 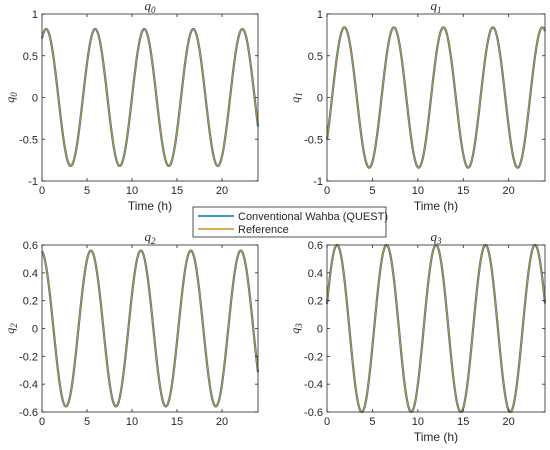 What do you see at coordinates (11, 97) in the screenshot?
I see `y-axis-label: q0` at bounding box center [11, 97].